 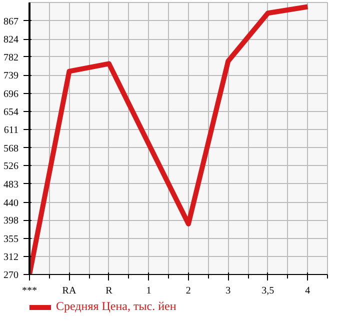 I want to click on y-tick-label: 312, so click(x=11, y=258).